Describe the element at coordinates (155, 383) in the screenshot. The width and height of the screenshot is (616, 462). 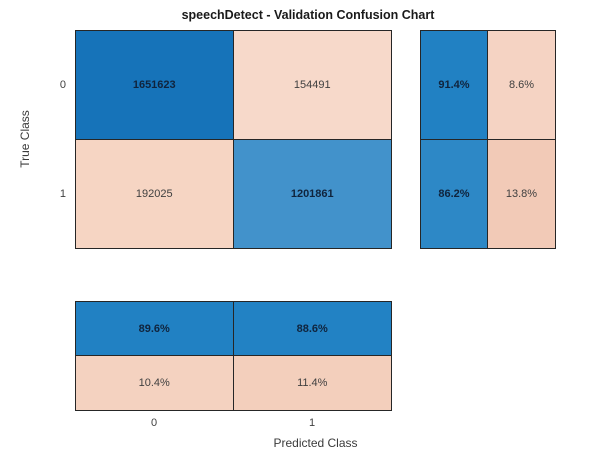
I see `column-summary-cell-1-0: 10.4%` at that location.